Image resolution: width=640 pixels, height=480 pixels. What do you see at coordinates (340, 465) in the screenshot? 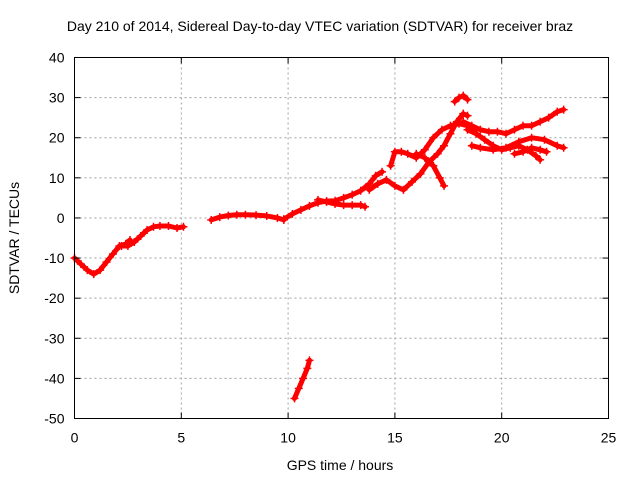
I see `x-axis-label: GPS time / hours` at bounding box center [340, 465].